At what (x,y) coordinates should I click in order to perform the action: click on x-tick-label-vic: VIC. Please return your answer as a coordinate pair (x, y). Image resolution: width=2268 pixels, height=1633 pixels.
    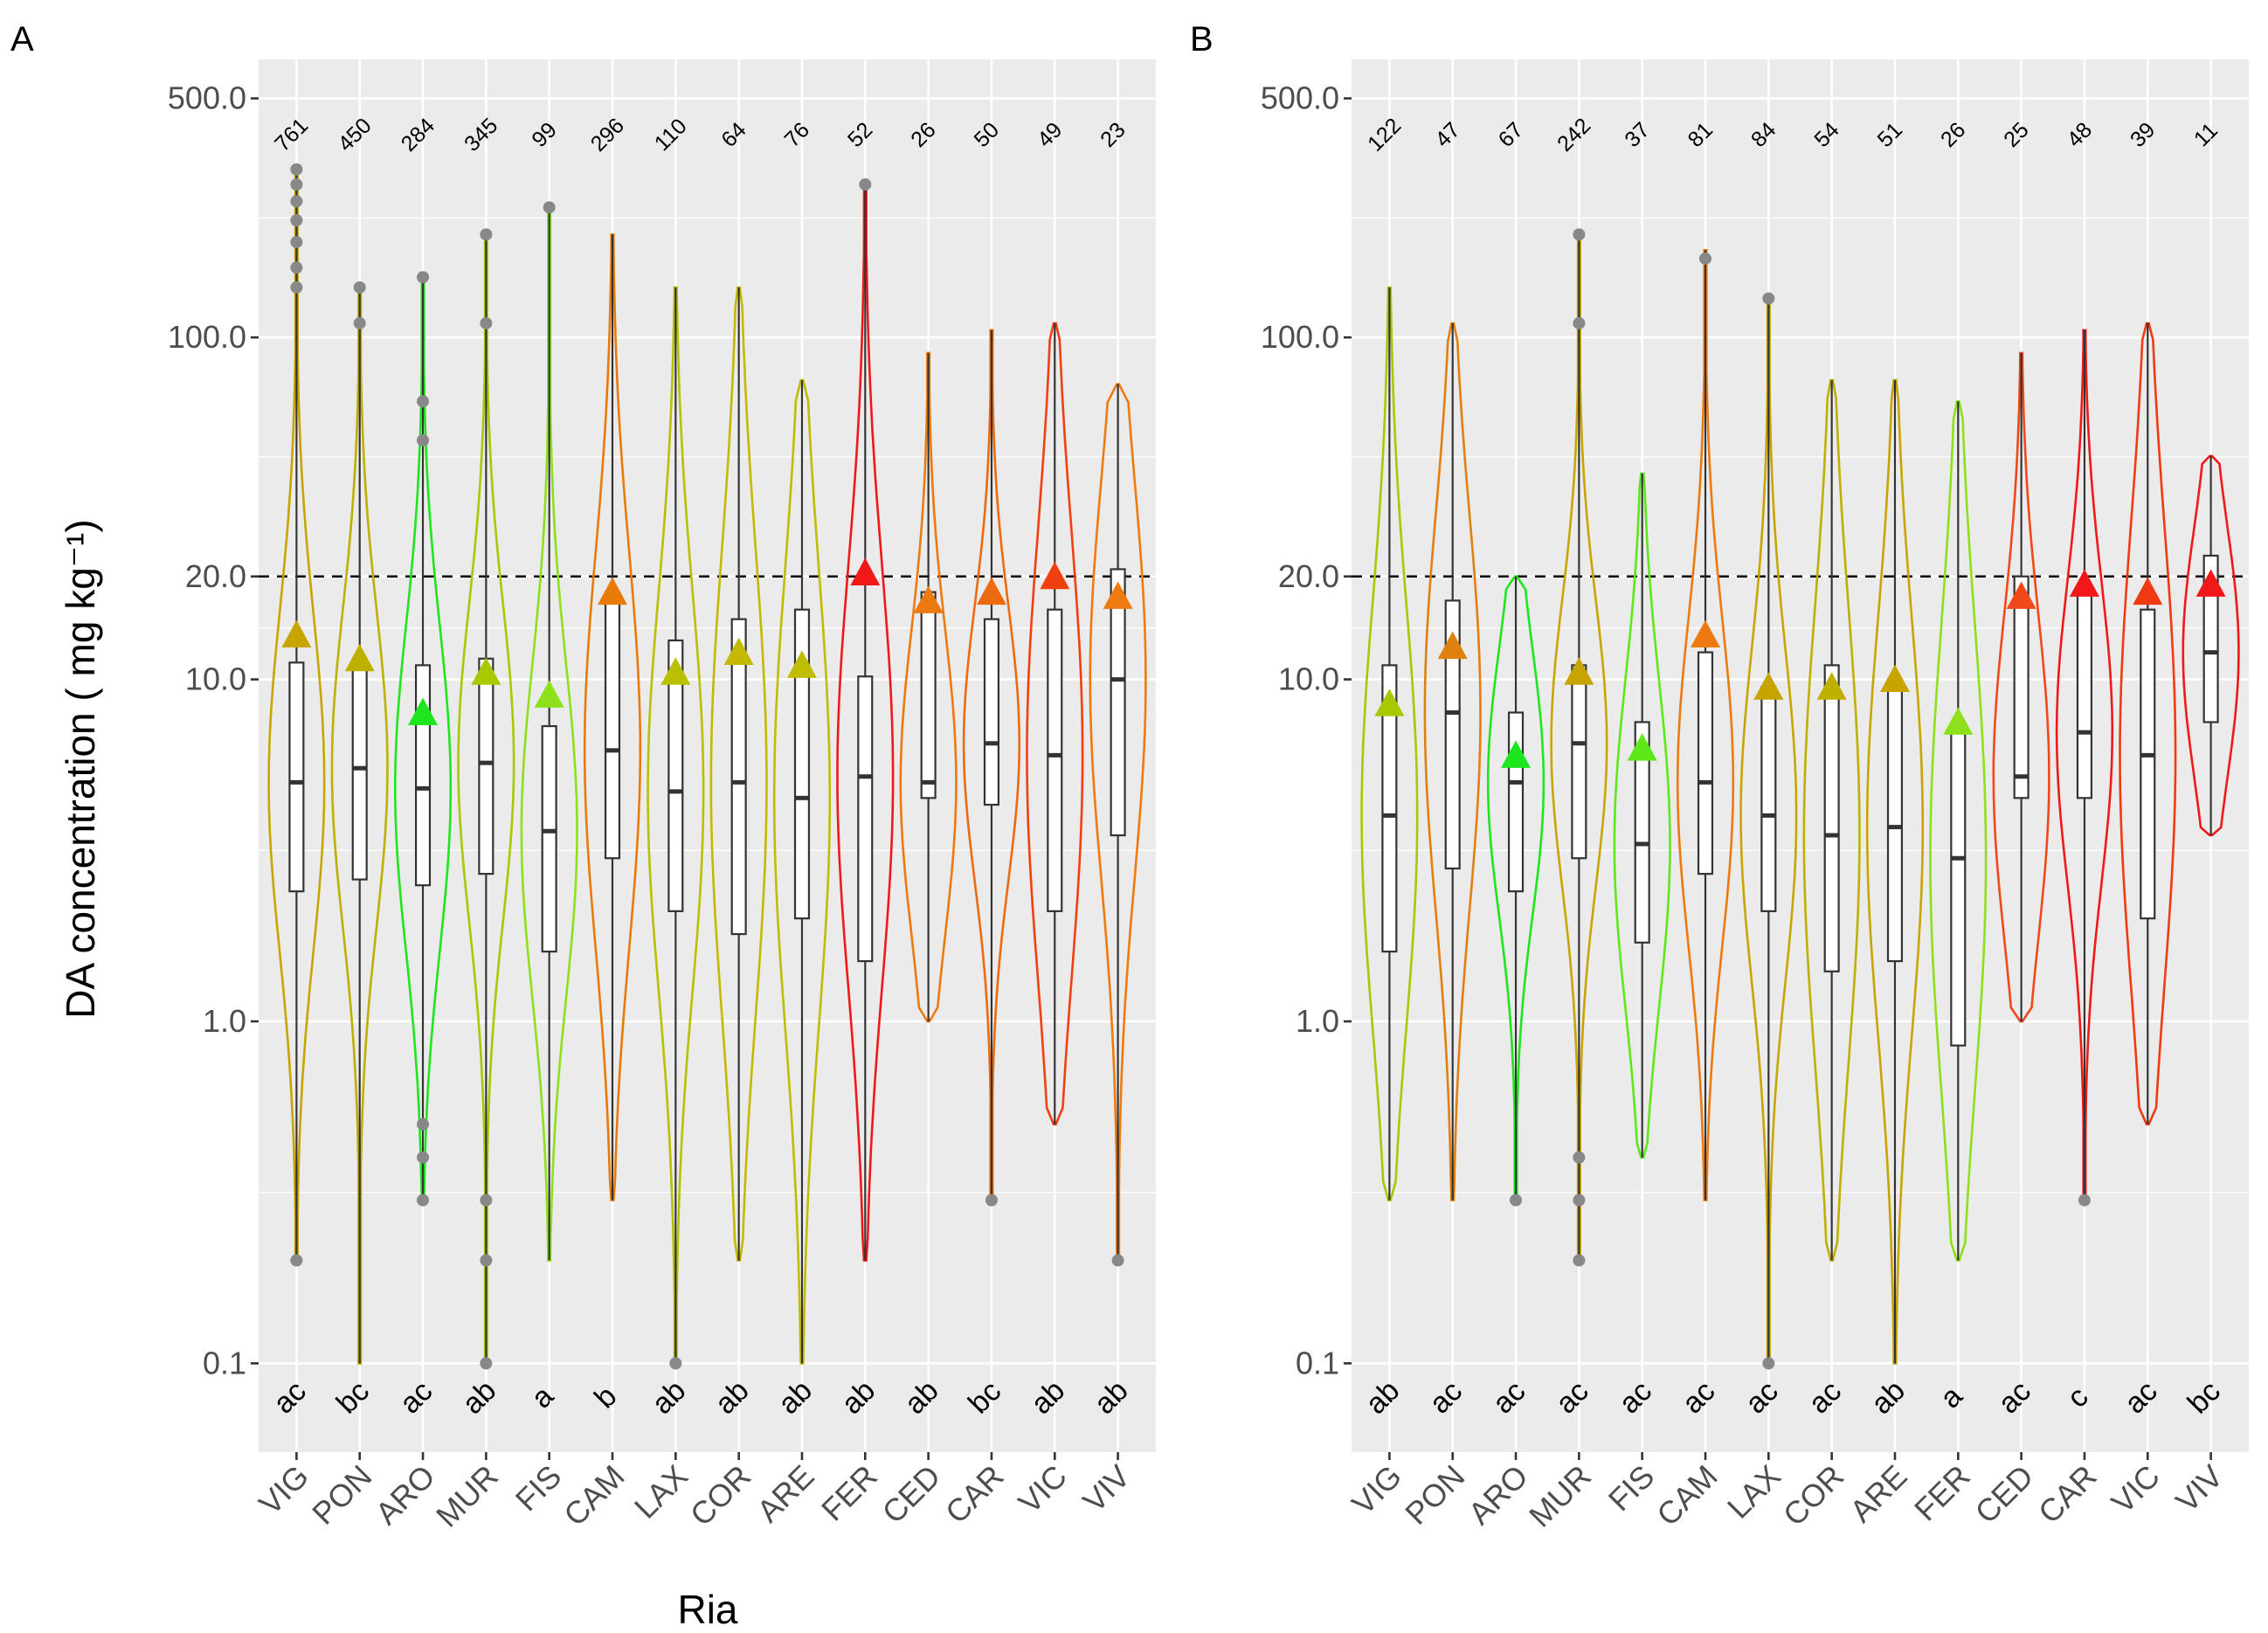
    Looking at the image, I should click on (2136, 1489).